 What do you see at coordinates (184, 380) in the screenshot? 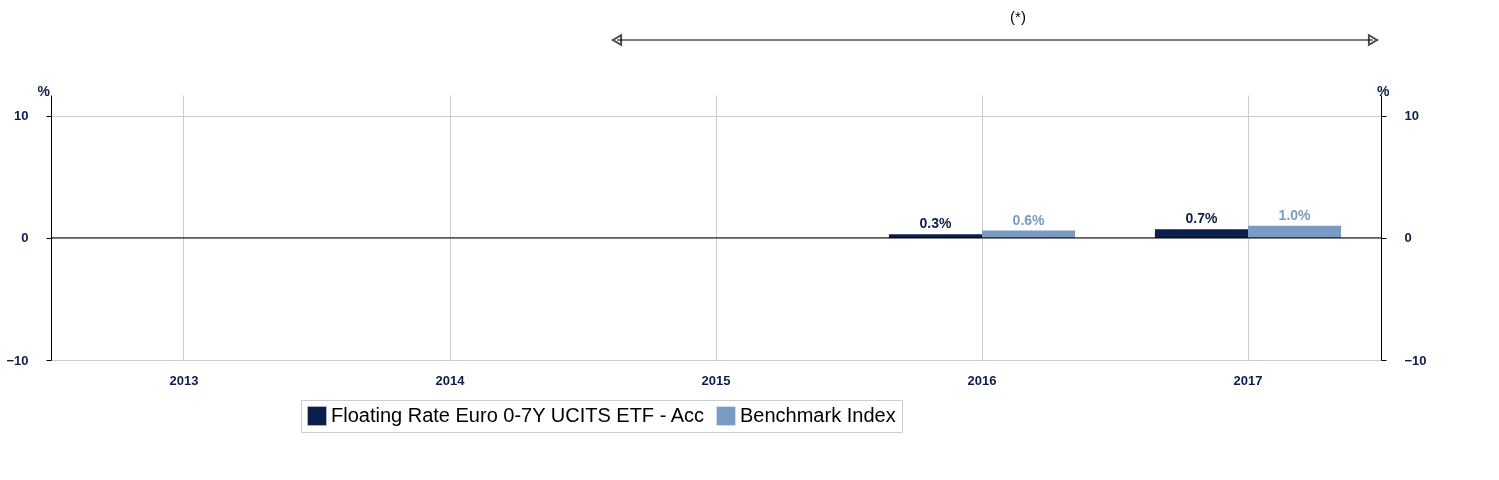
I see `x-tick-label: 2013` at bounding box center [184, 380].